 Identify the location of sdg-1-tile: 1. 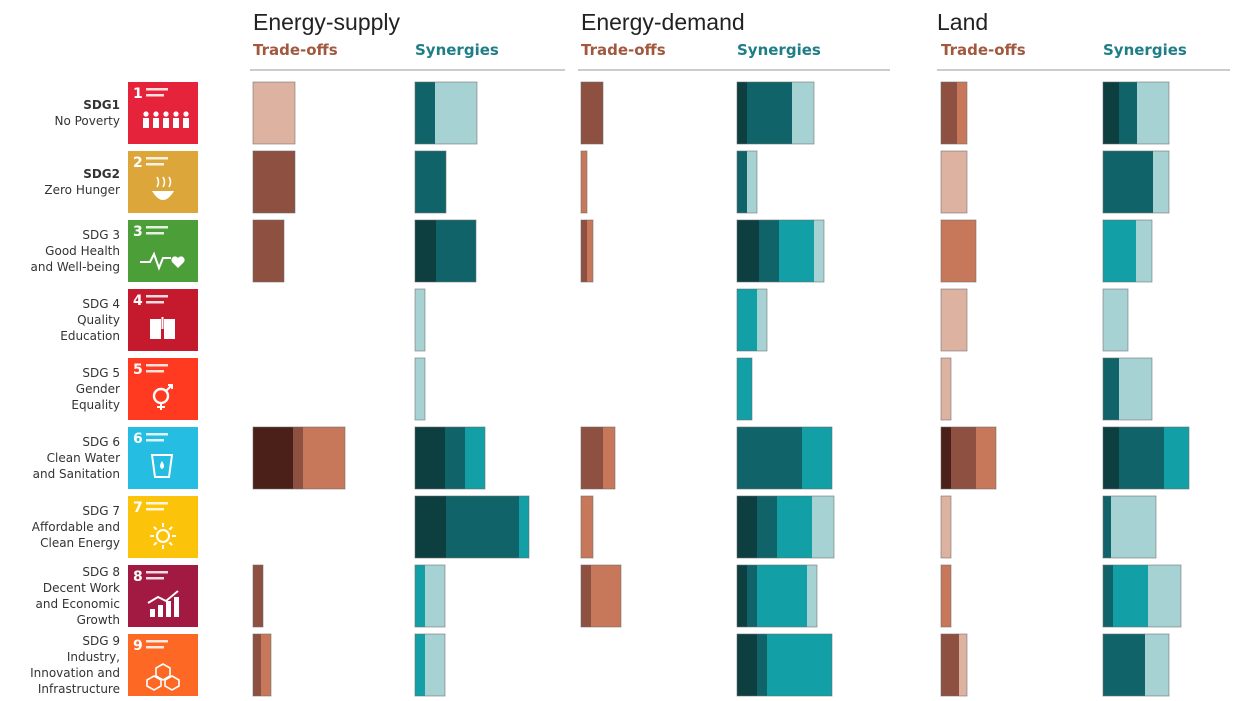
(163, 113).